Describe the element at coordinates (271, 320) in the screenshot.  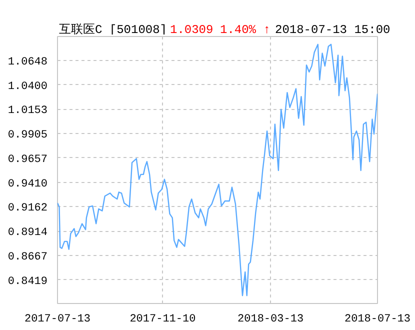
I see `x-tick-label: 2018-03-13` at that location.